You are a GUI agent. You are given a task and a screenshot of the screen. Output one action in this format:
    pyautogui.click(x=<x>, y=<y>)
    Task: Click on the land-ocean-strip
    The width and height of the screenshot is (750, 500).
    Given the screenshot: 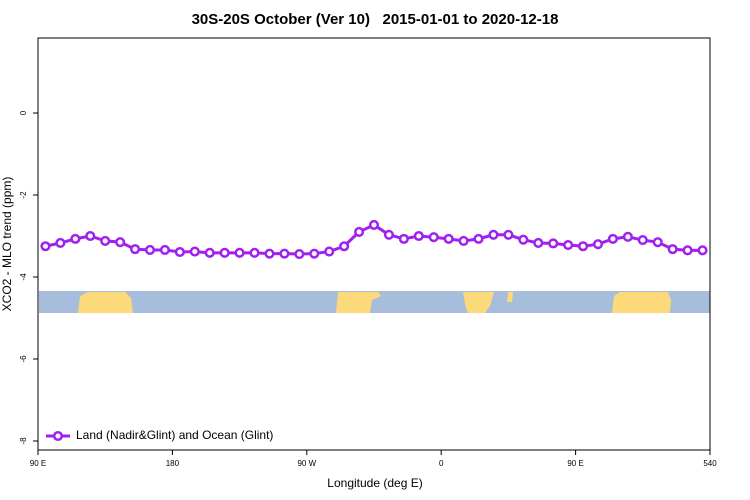 What is the action you would take?
    pyautogui.click(x=374, y=302)
    